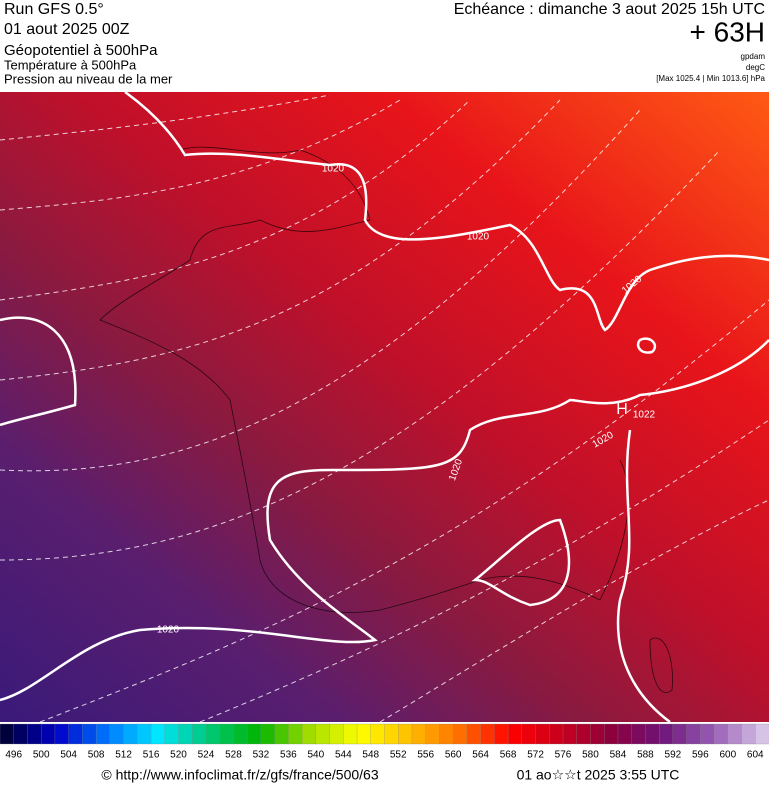 Image resolution: width=769 pixels, height=791 pixels. I want to click on run-title: Run GFS 0.5°, so click(54, 9).